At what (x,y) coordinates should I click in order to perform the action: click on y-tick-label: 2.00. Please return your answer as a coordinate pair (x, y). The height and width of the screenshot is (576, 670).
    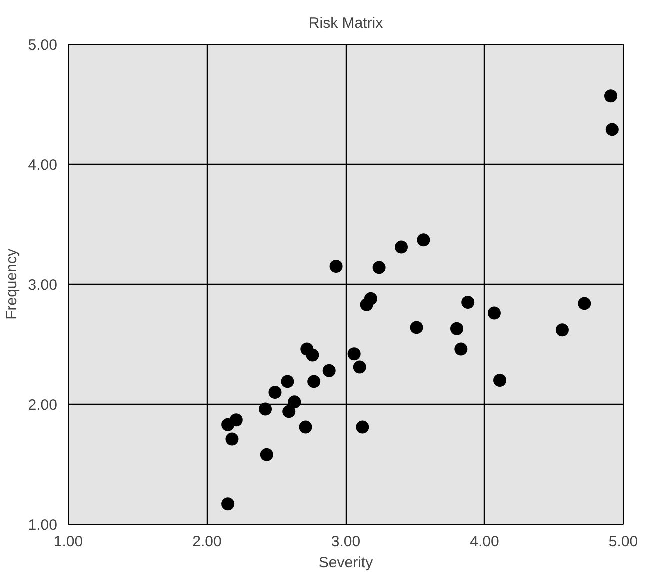
    Looking at the image, I should click on (43, 405).